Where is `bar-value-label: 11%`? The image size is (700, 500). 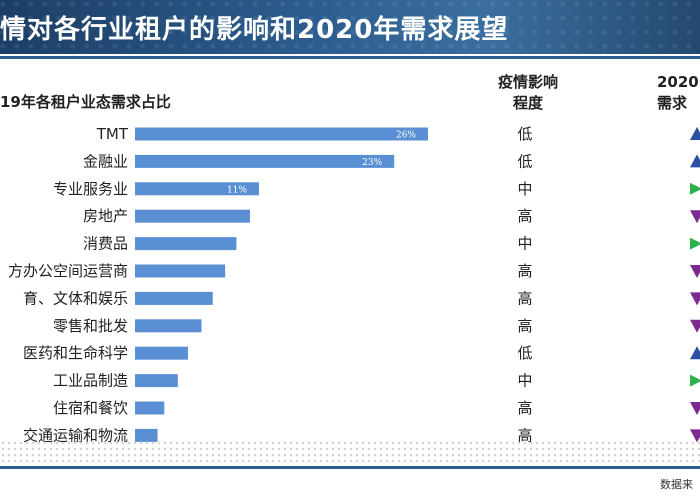
bar-value-label: 11% is located at coordinates (237, 190).